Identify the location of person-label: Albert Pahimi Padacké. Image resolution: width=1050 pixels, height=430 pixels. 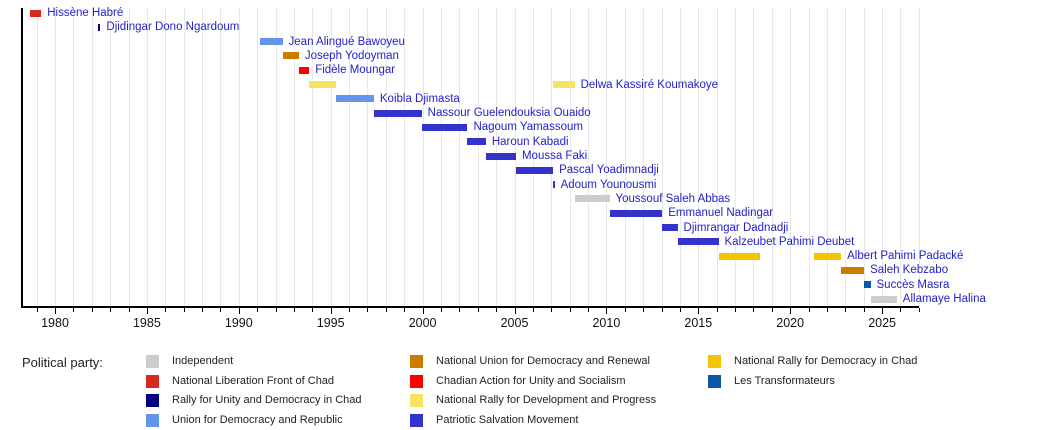
(905, 256).